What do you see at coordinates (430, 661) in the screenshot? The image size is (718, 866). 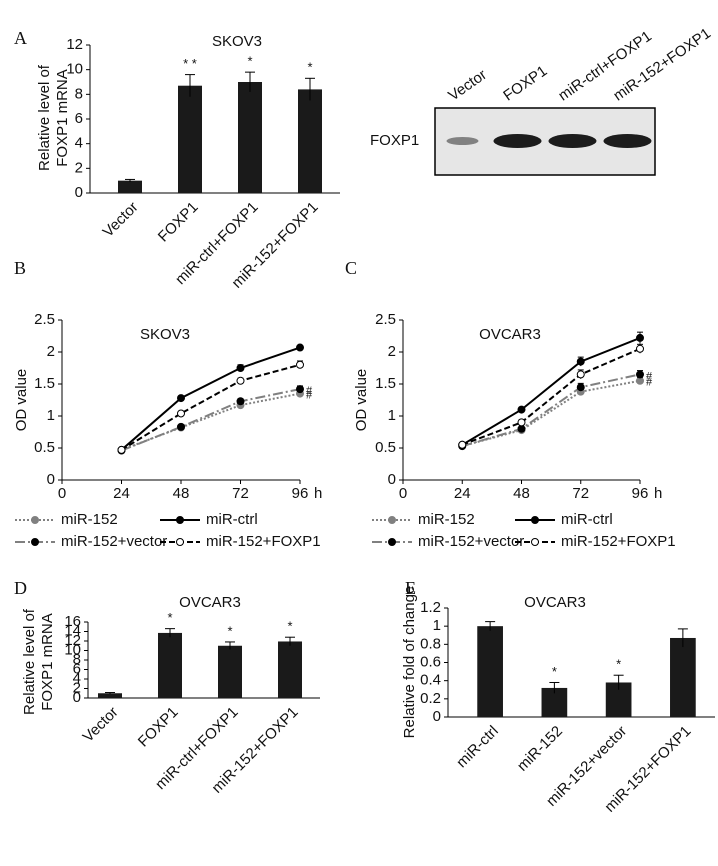 I see `y-tick-label: 0.6` at bounding box center [430, 661].